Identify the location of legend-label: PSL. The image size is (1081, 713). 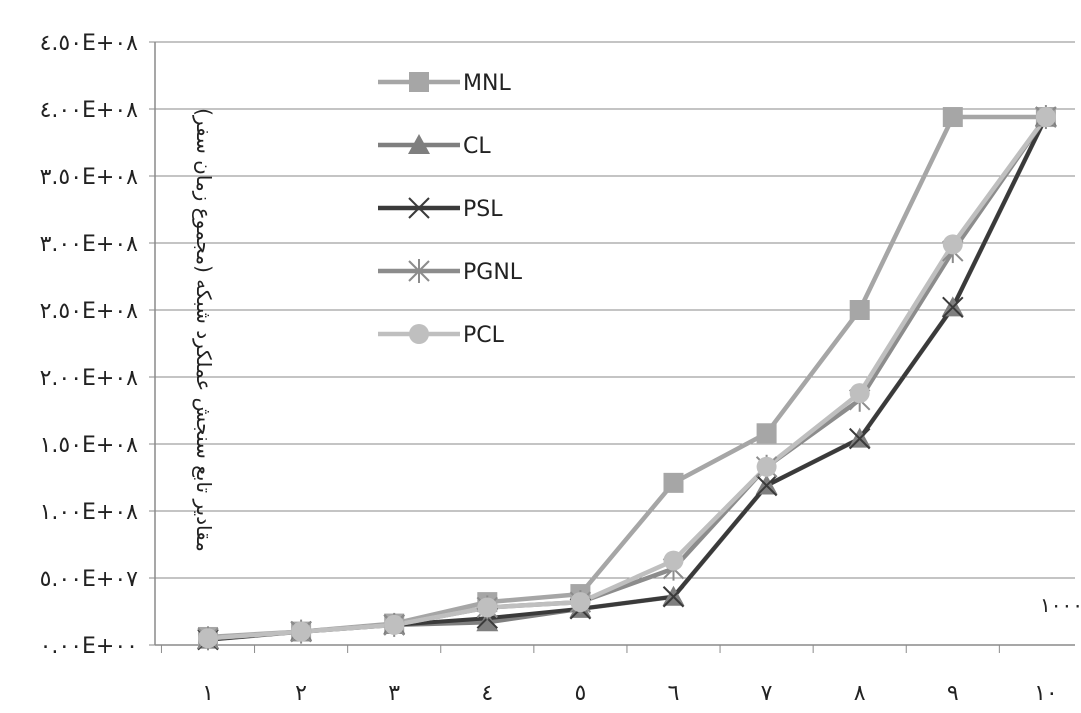
(483, 209).